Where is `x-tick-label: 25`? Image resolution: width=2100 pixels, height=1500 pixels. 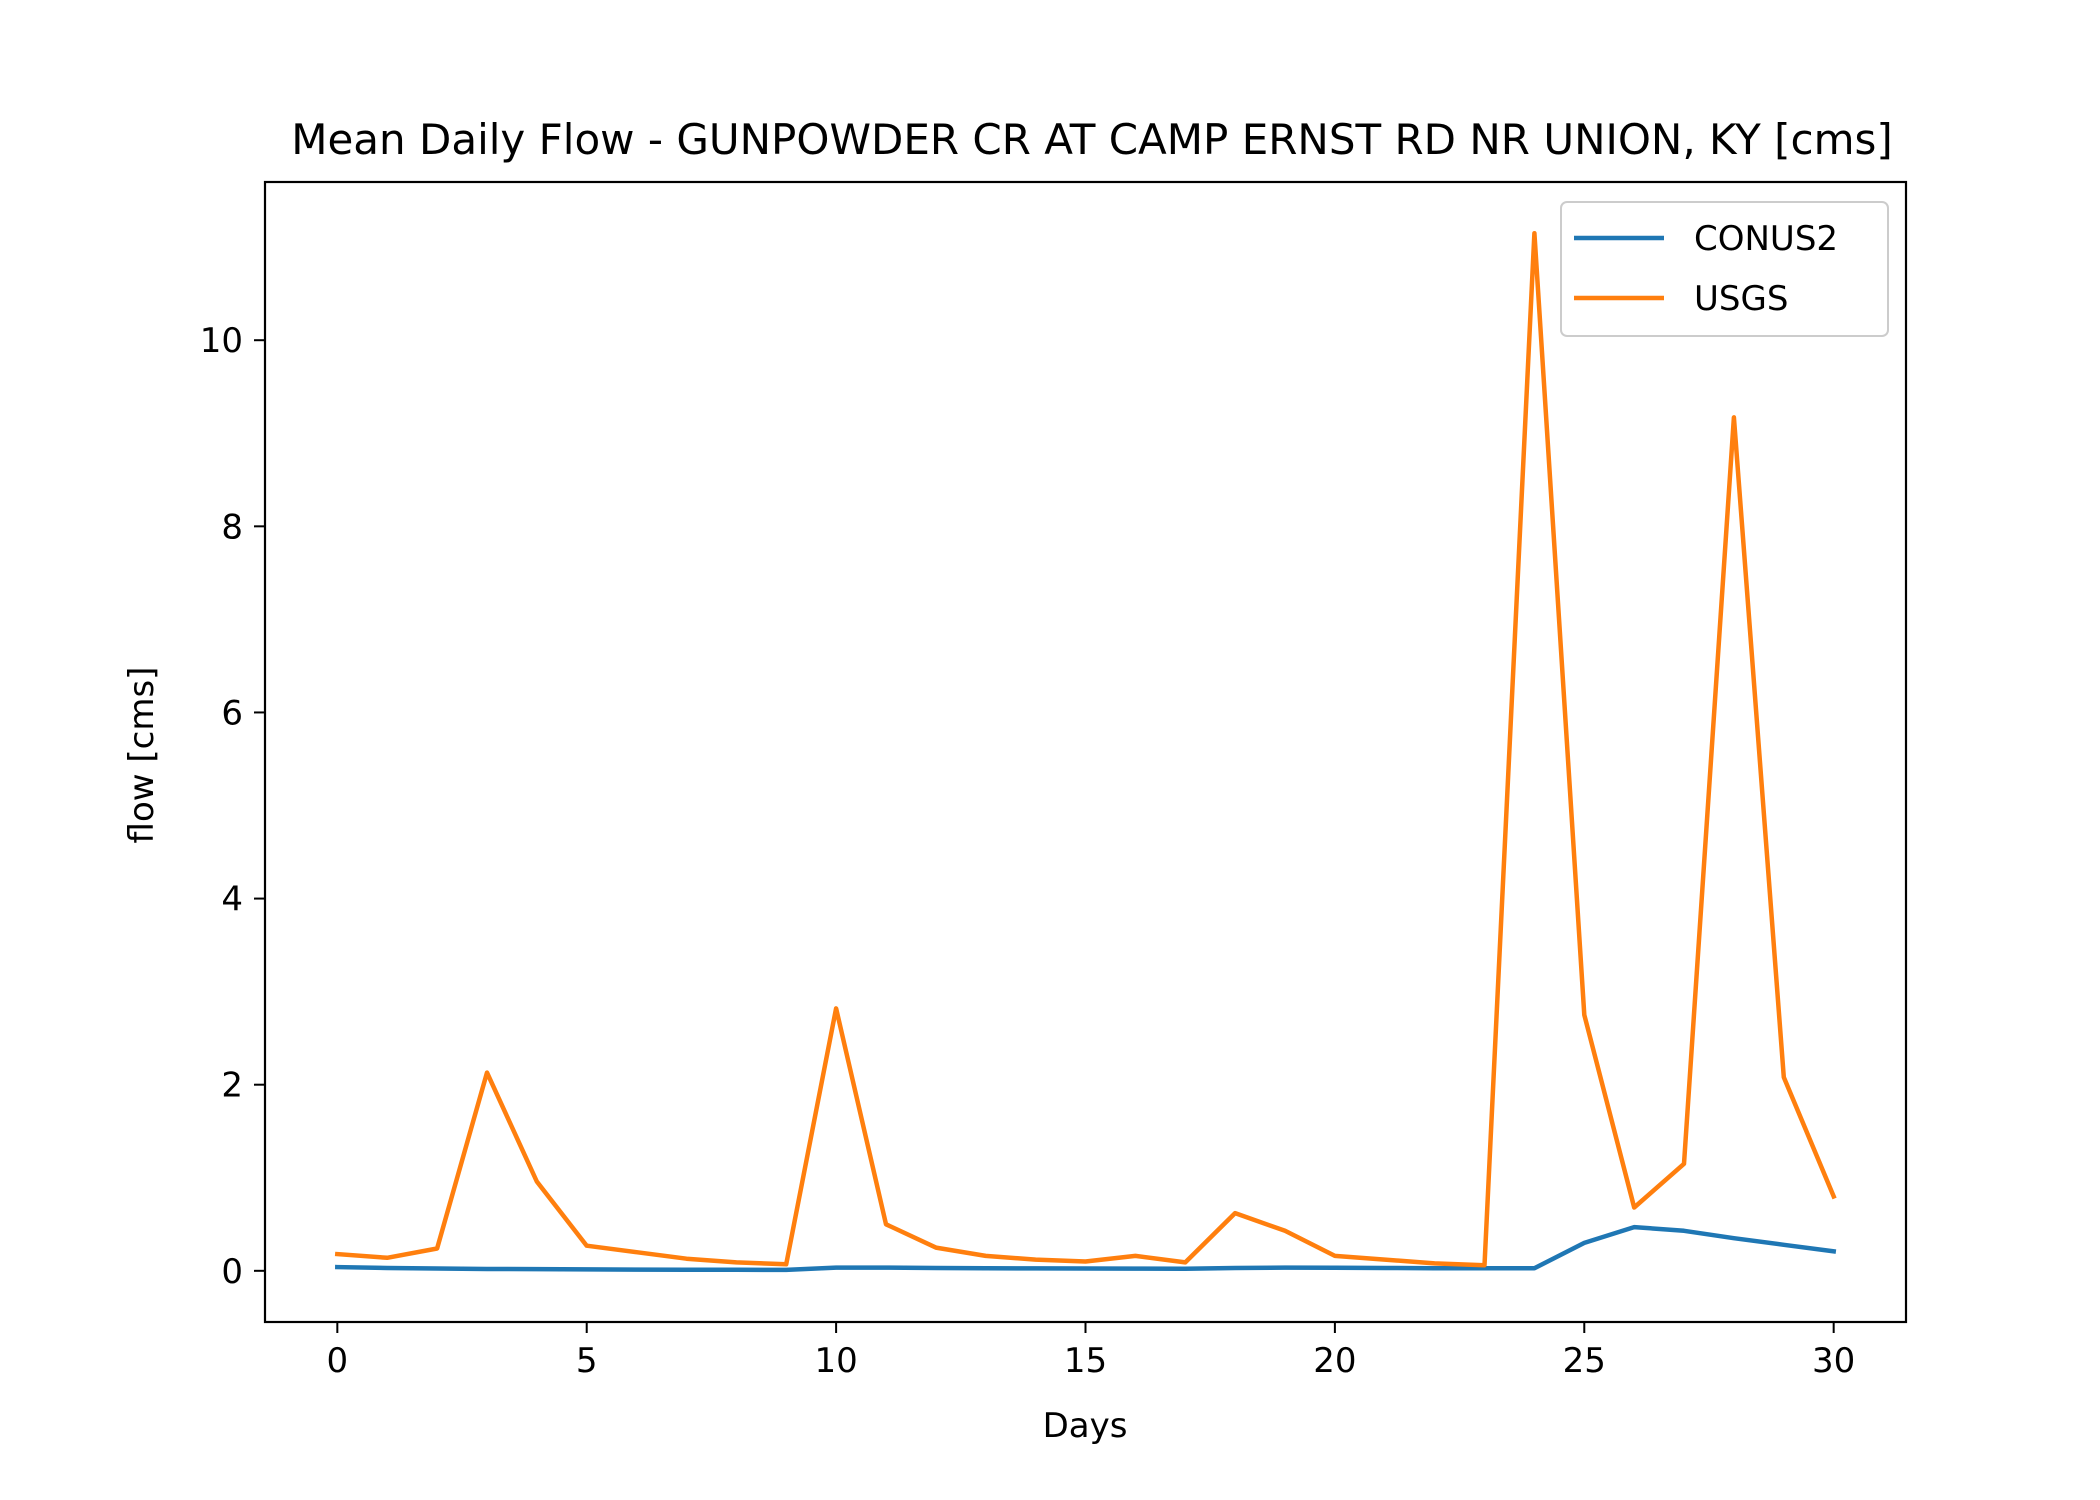
x-tick-label: 25 is located at coordinates (1584, 1361).